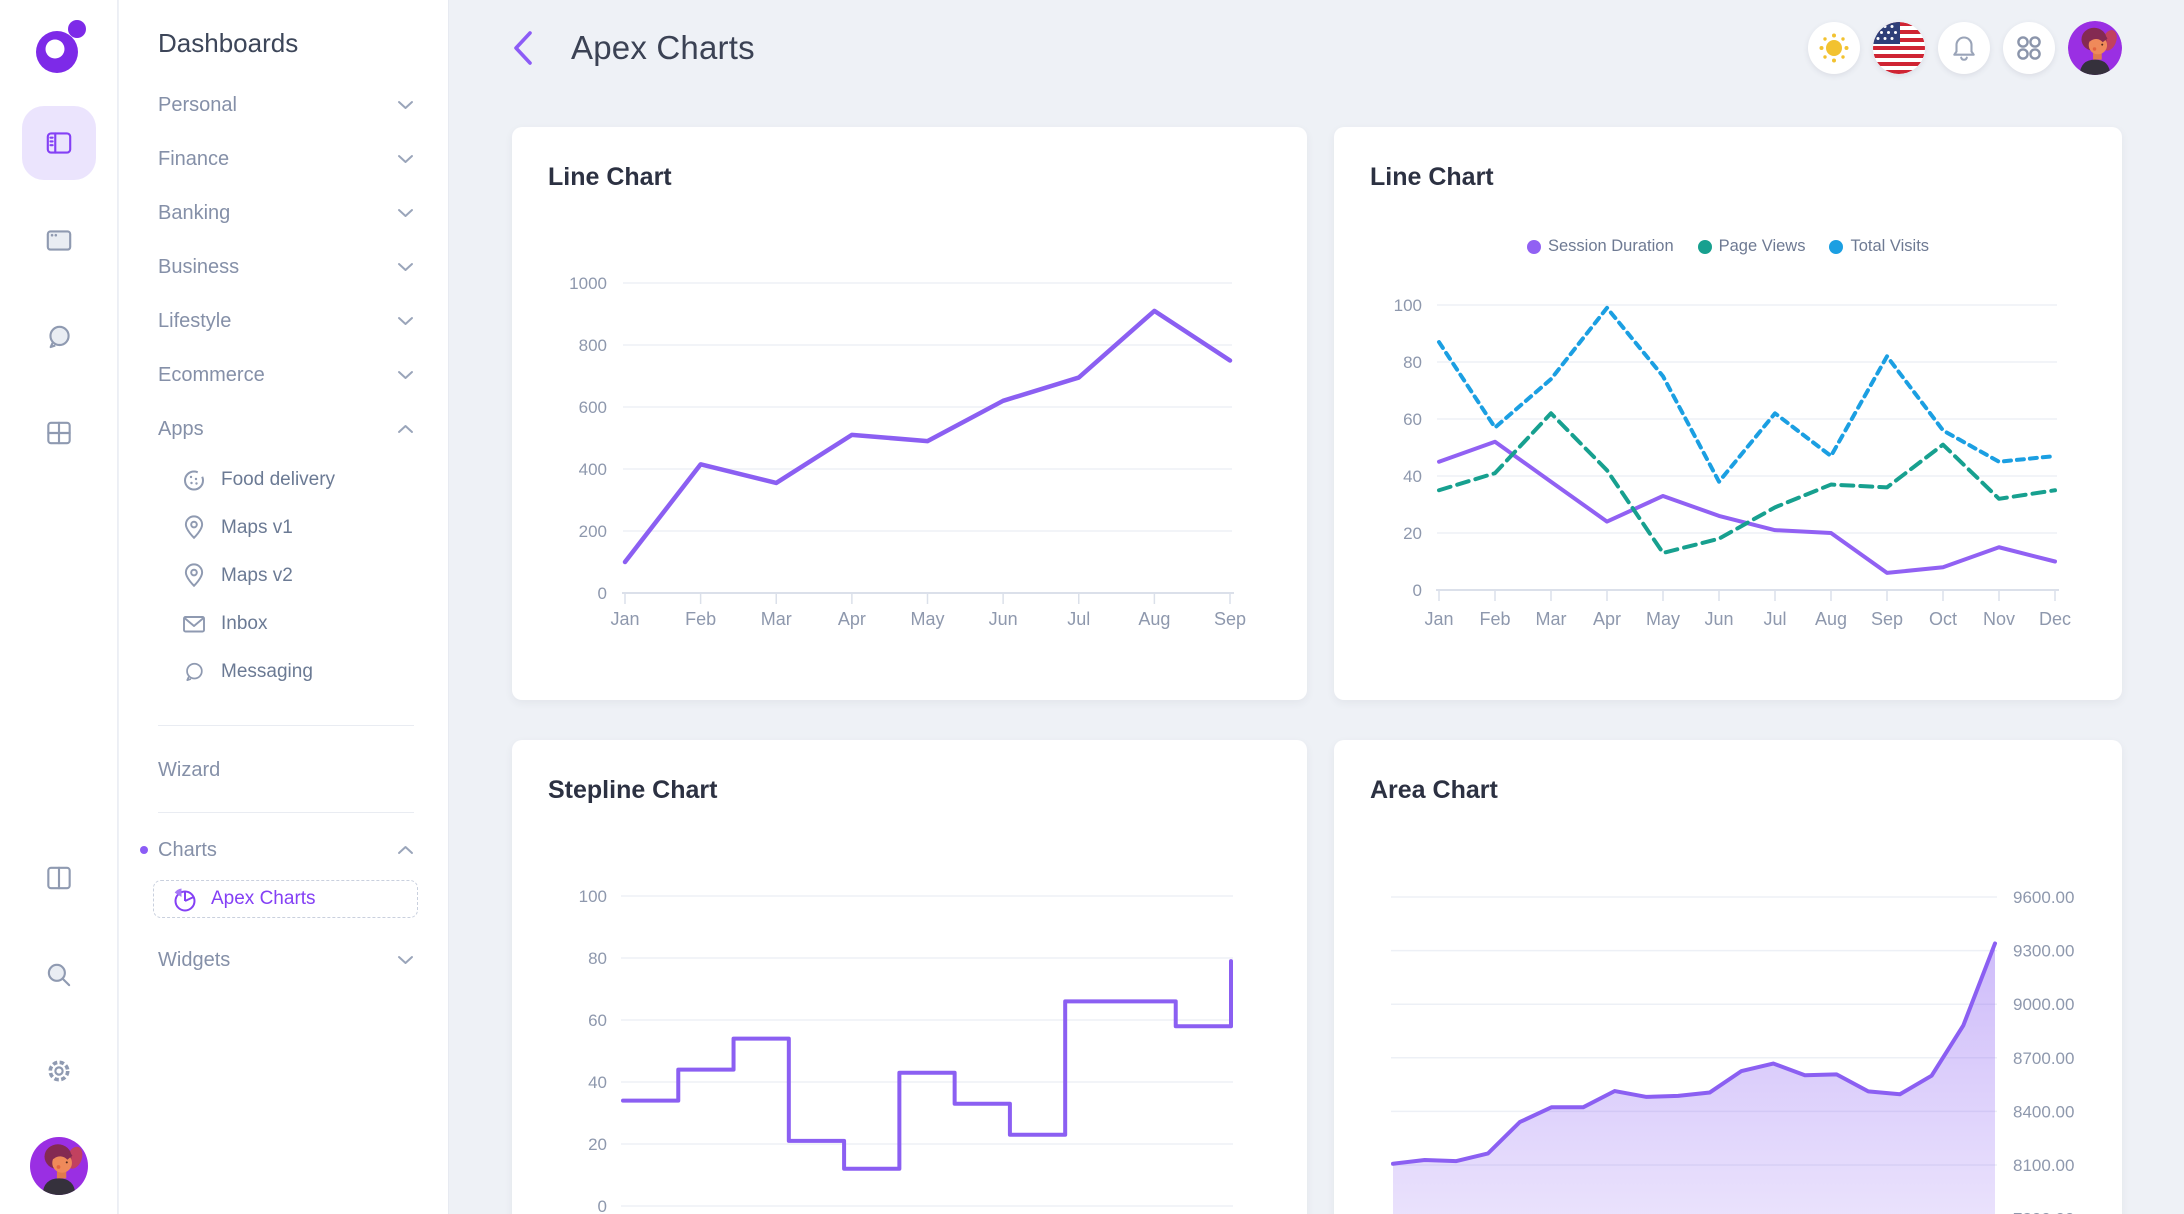 This screenshot has width=2184, height=1214. I want to click on stepline-chart: 0 20 40 60 80 100, so click(906, 1050).